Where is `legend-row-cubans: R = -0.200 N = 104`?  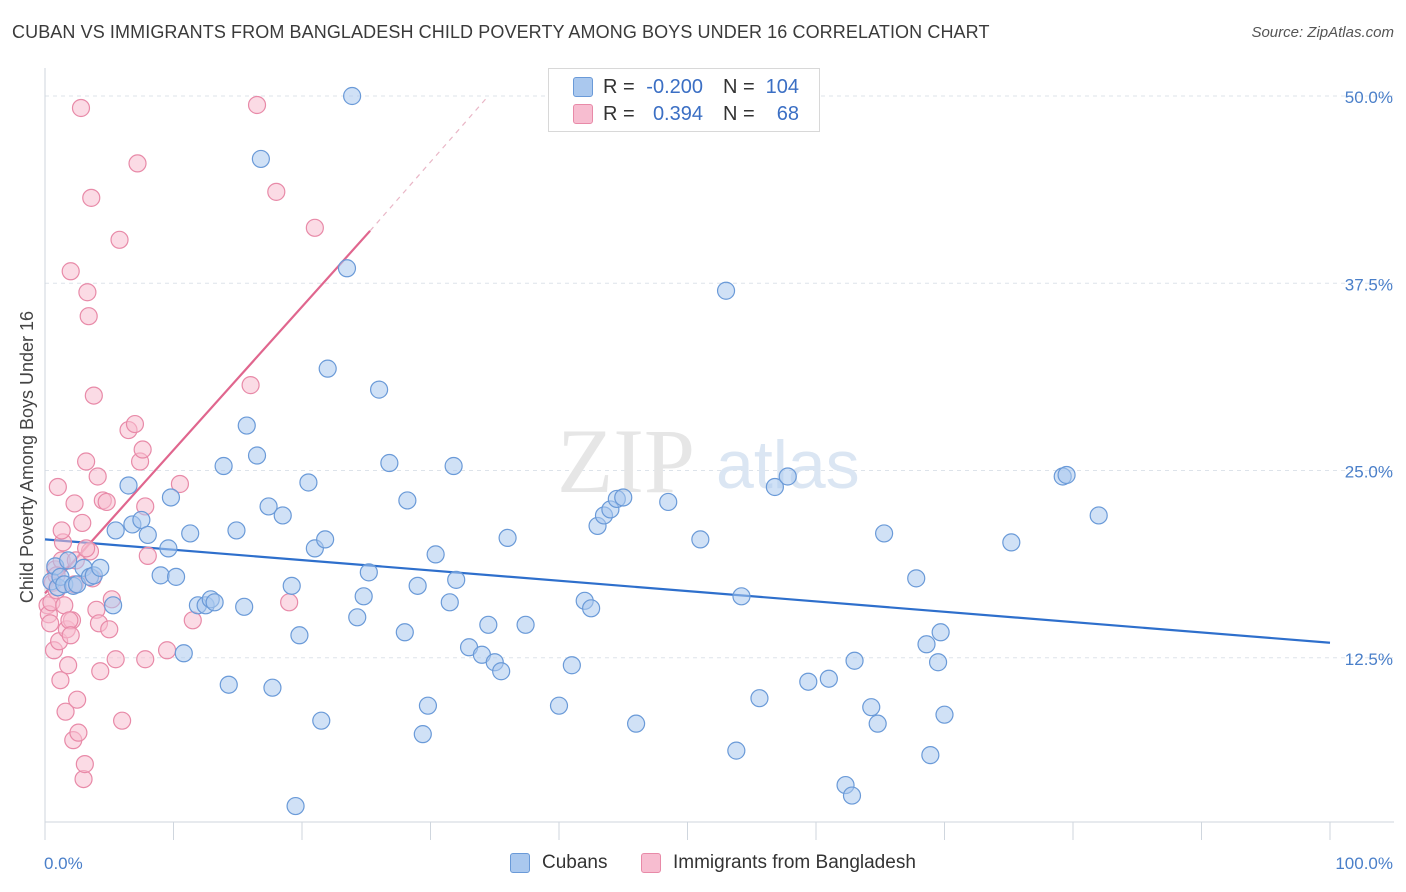
legend-row-cubans: R = -0.200 N = 104 is located at coordinates (686, 87).